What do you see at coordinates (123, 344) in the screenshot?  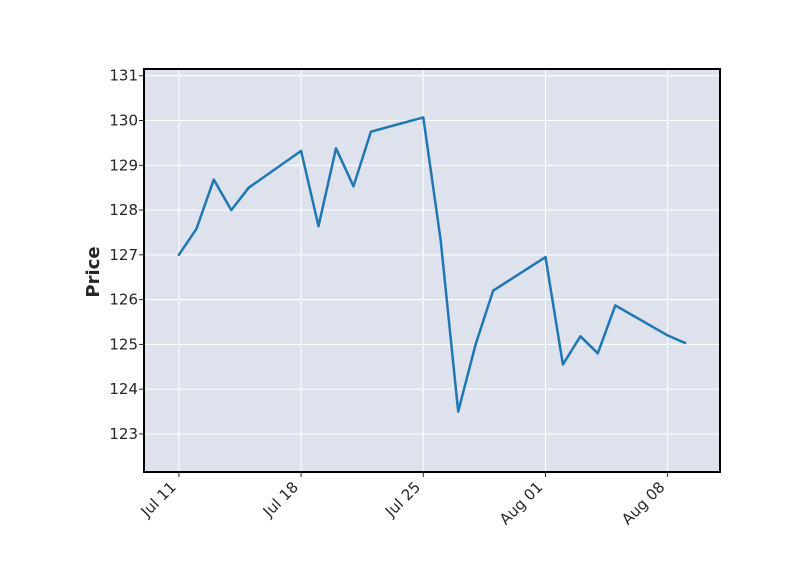 I see `y-tick-label: 125` at bounding box center [123, 344].